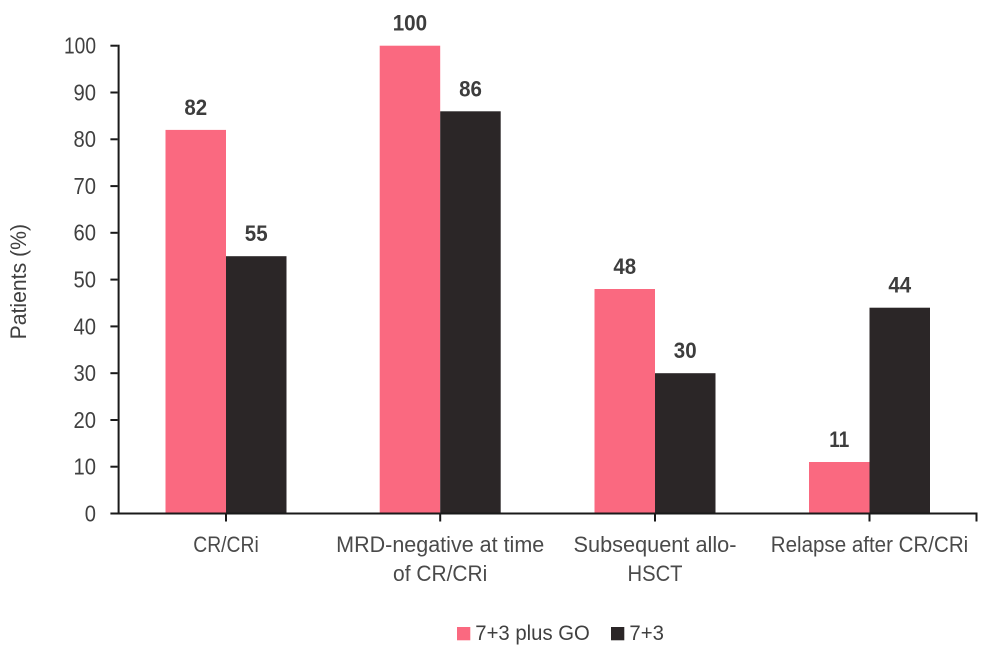 The image size is (1000, 655). What do you see at coordinates (85, 186) in the screenshot?
I see `svg-text: 70` at bounding box center [85, 186].